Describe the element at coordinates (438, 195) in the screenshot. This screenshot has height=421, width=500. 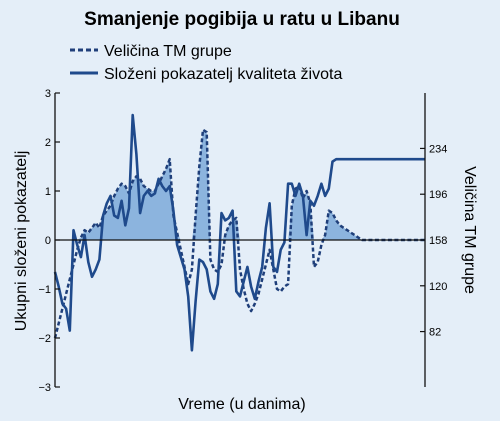
I see `y2-tick-label: 196` at that location.